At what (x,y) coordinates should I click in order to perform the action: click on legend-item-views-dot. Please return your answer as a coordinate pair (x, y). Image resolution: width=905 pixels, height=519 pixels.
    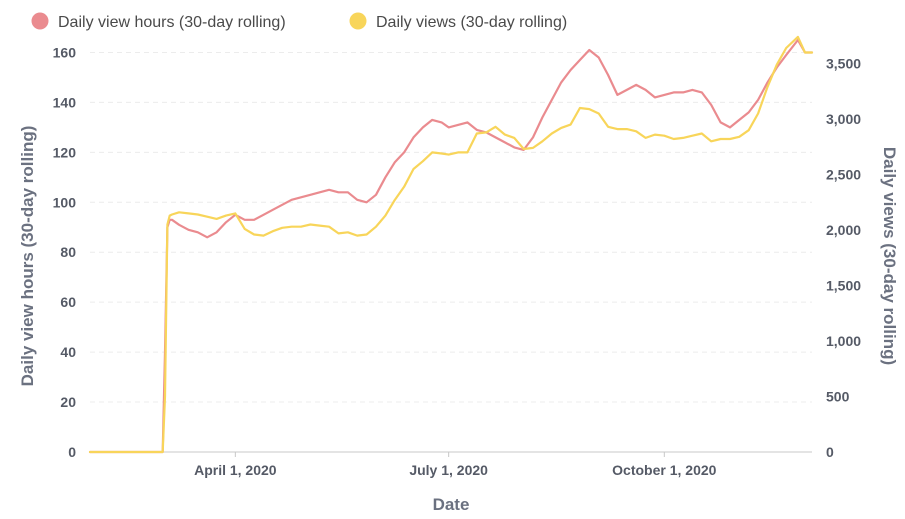
    Looking at the image, I should click on (358, 21).